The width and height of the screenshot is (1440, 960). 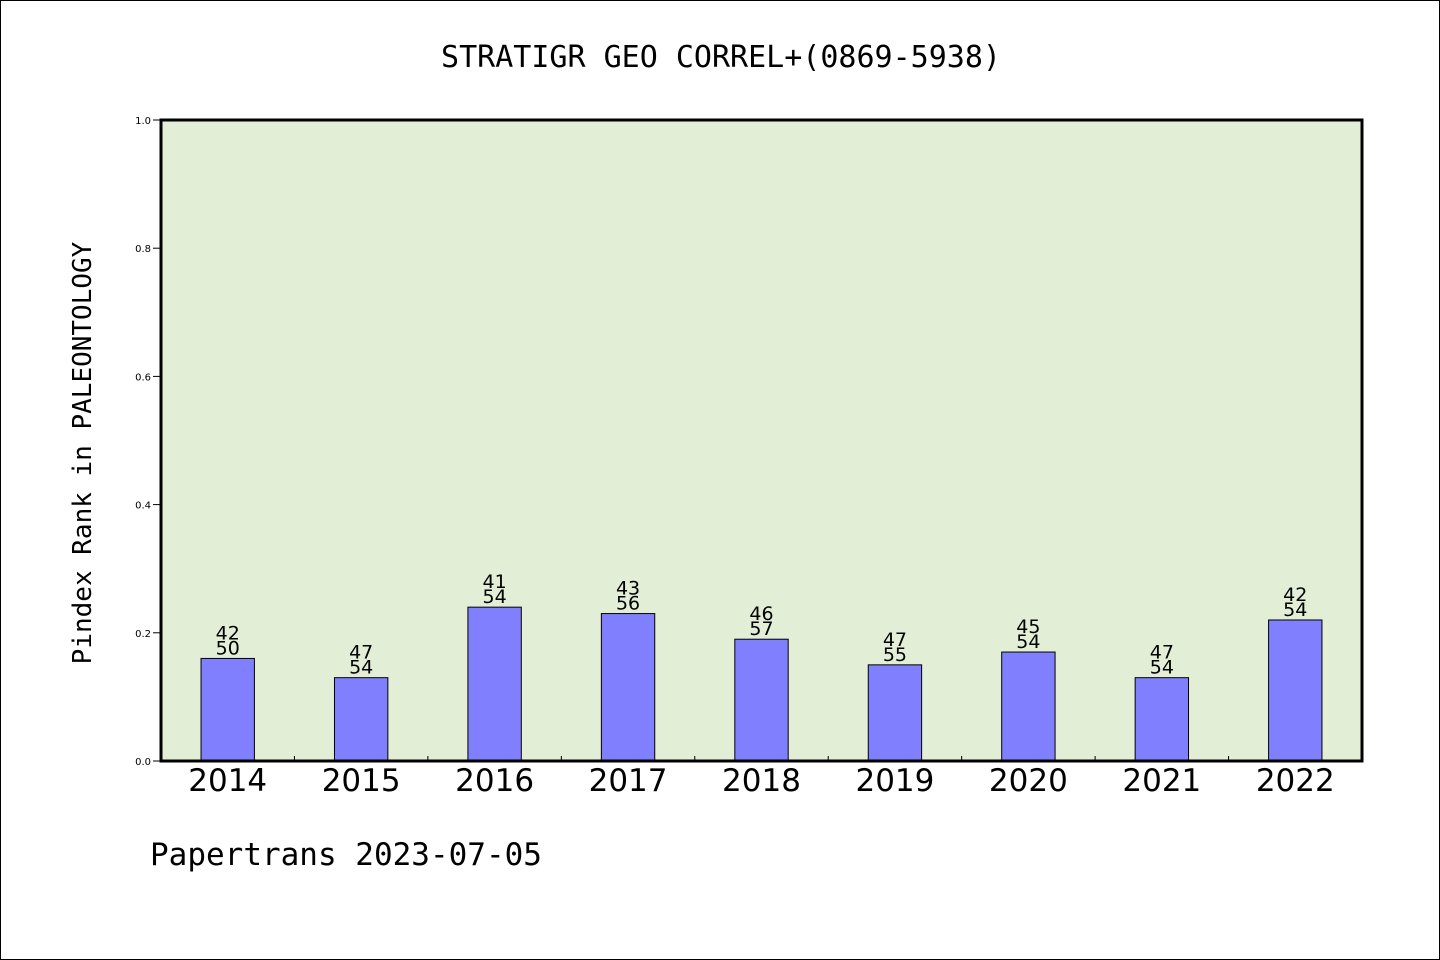 I want to click on data-label-top-2021: 47, so click(x=1162, y=653).